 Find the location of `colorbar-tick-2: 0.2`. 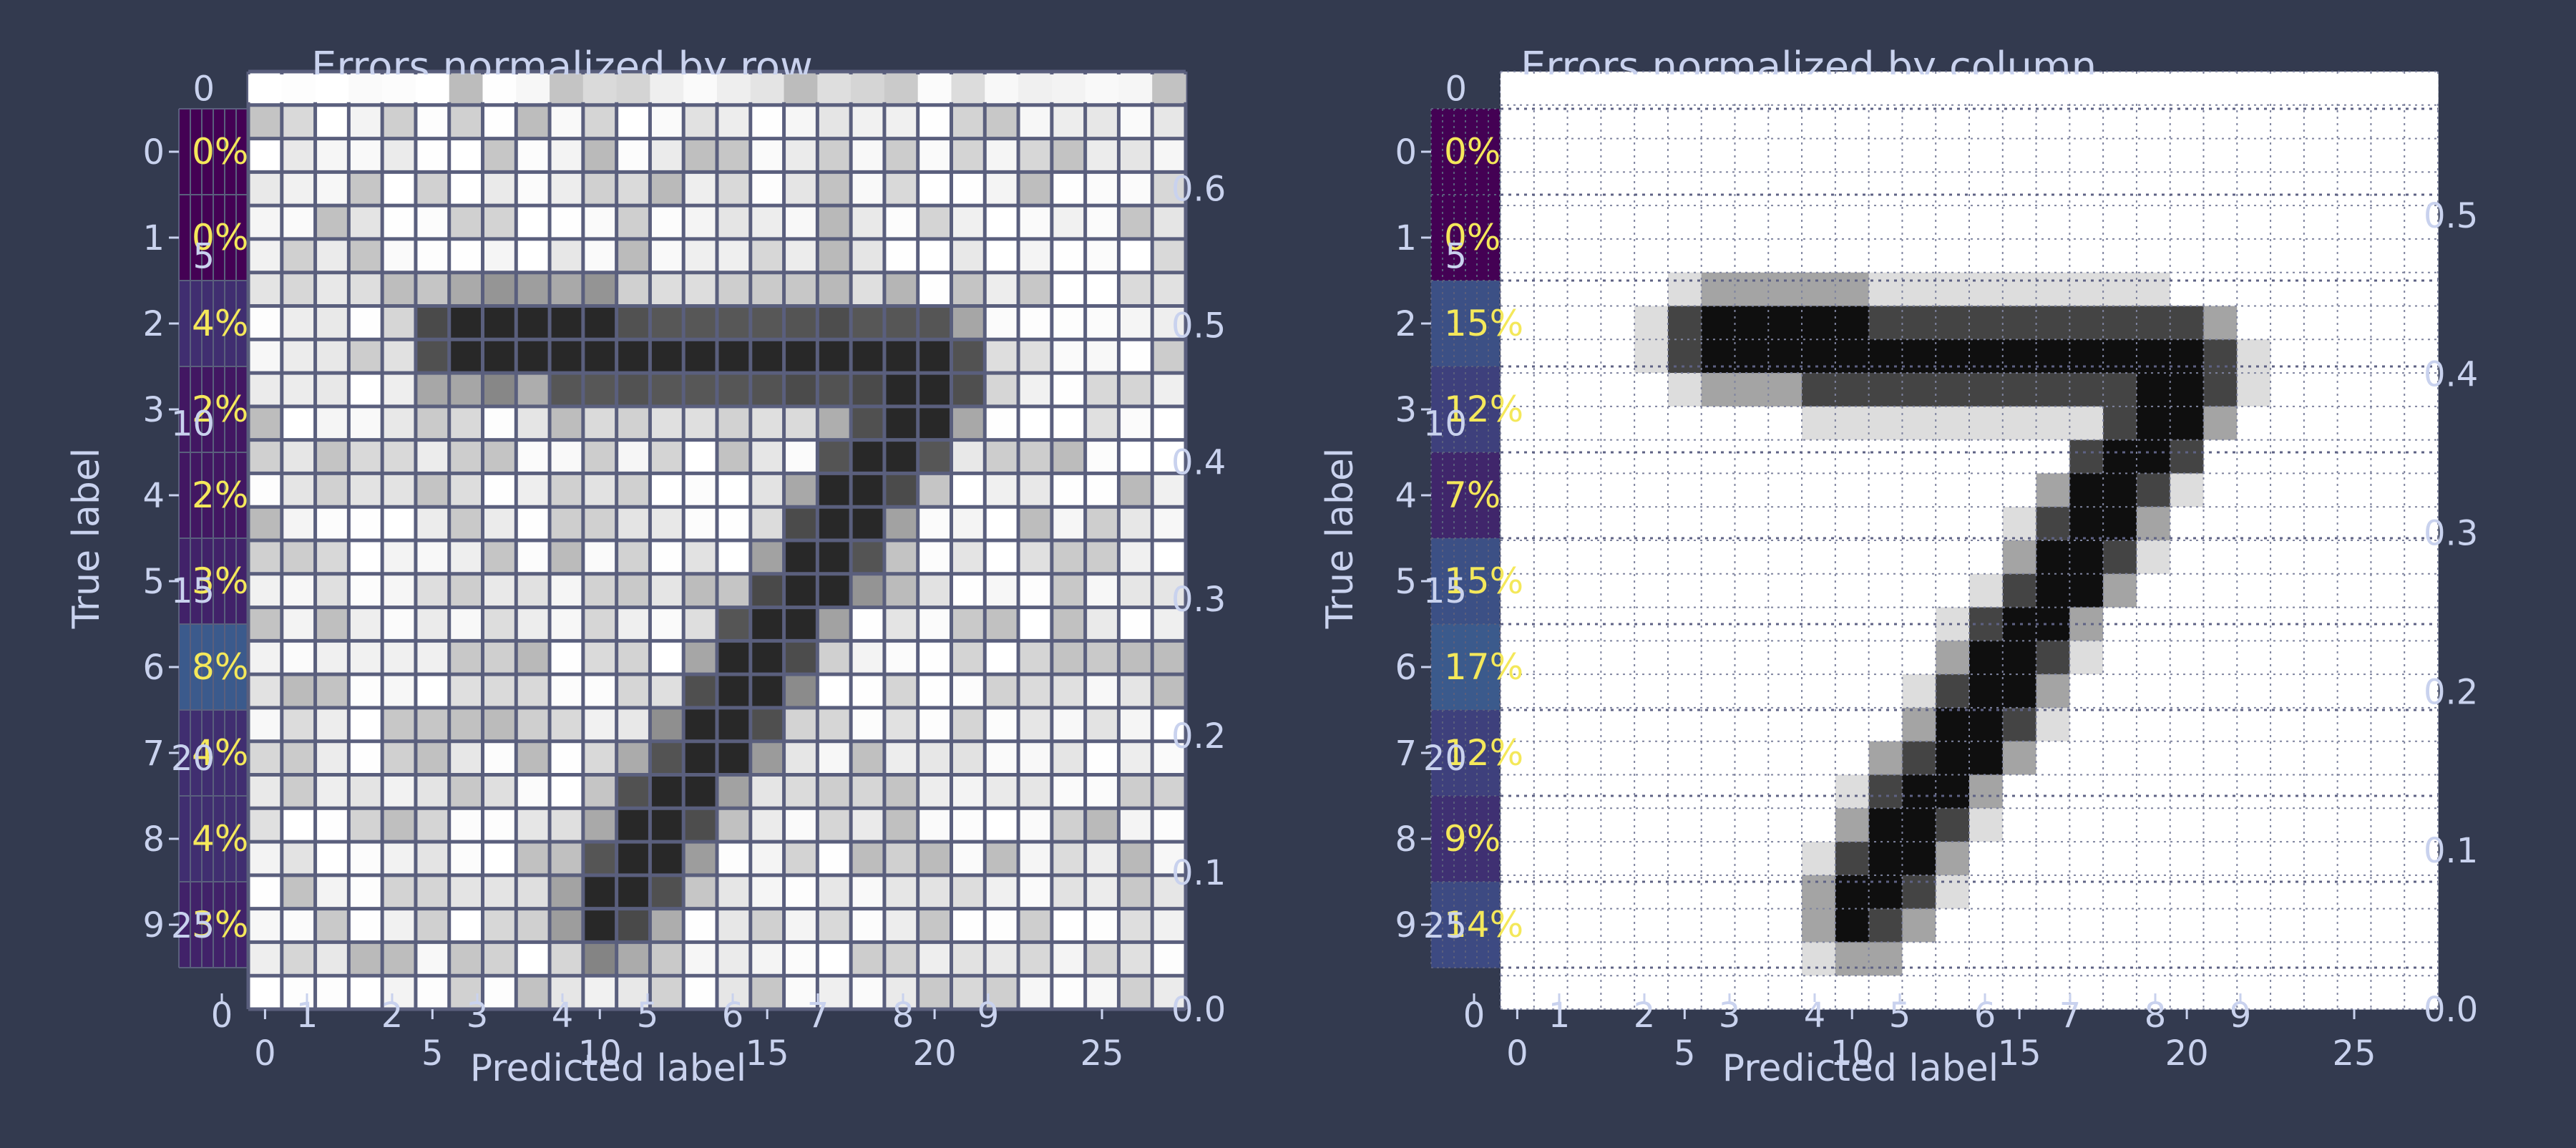

colorbar-tick-2: 0.2 is located at coordinates (1198, 737).